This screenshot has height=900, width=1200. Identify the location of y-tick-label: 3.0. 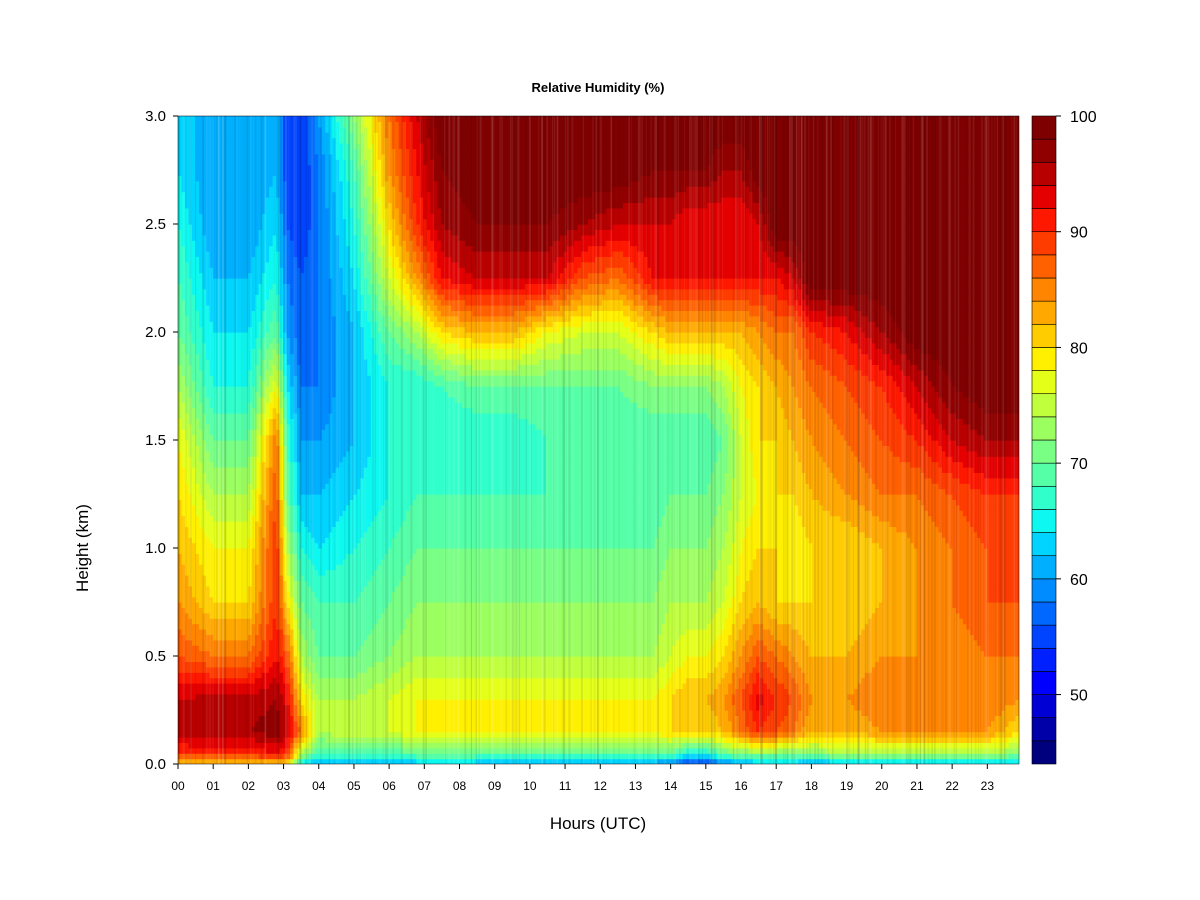
(155, 116).